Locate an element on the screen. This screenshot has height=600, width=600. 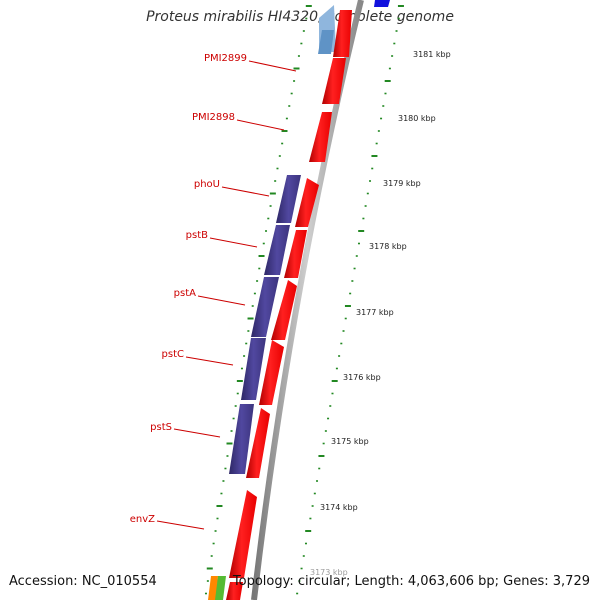
gene-label-envz: envZ is located at coordinates (142, 519).